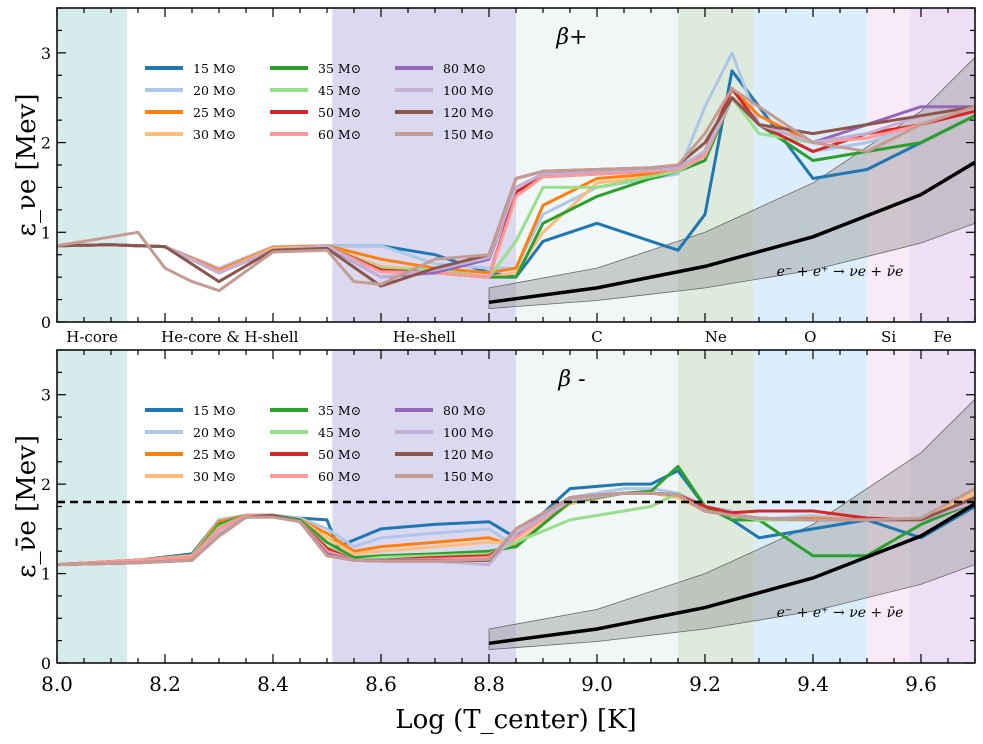  What do you see at coordinates (381, 684) in the screenshot?
I see `x-tick-label: 8.6` at bounding box center [381, 684].